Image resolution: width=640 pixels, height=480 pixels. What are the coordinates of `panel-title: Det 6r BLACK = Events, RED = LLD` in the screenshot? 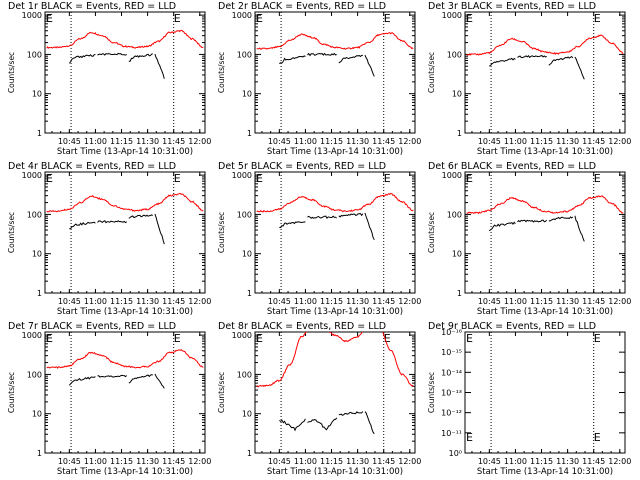 It's located at (512, 166).